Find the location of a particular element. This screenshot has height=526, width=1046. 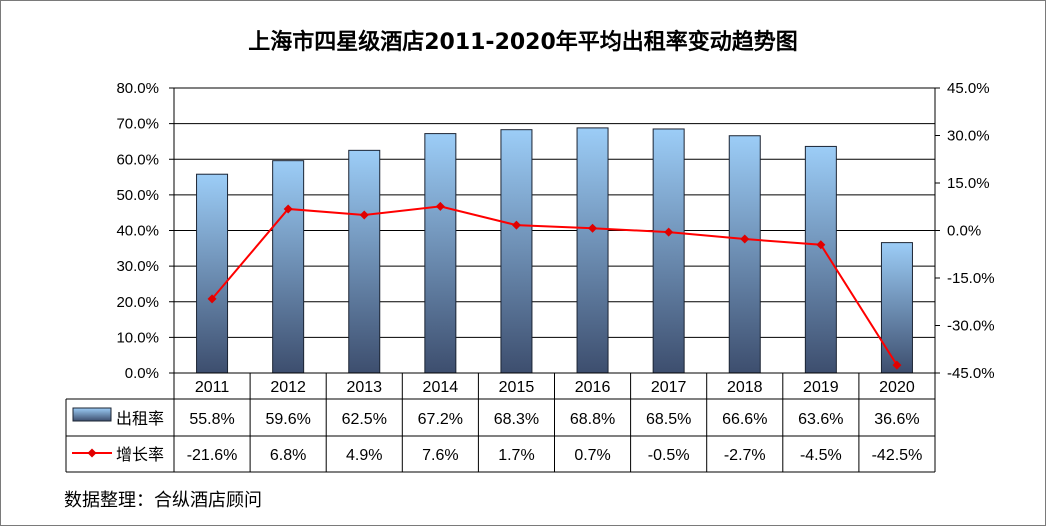

left-axis-tick-label: 0.0% is located at coordinates (142, 373).